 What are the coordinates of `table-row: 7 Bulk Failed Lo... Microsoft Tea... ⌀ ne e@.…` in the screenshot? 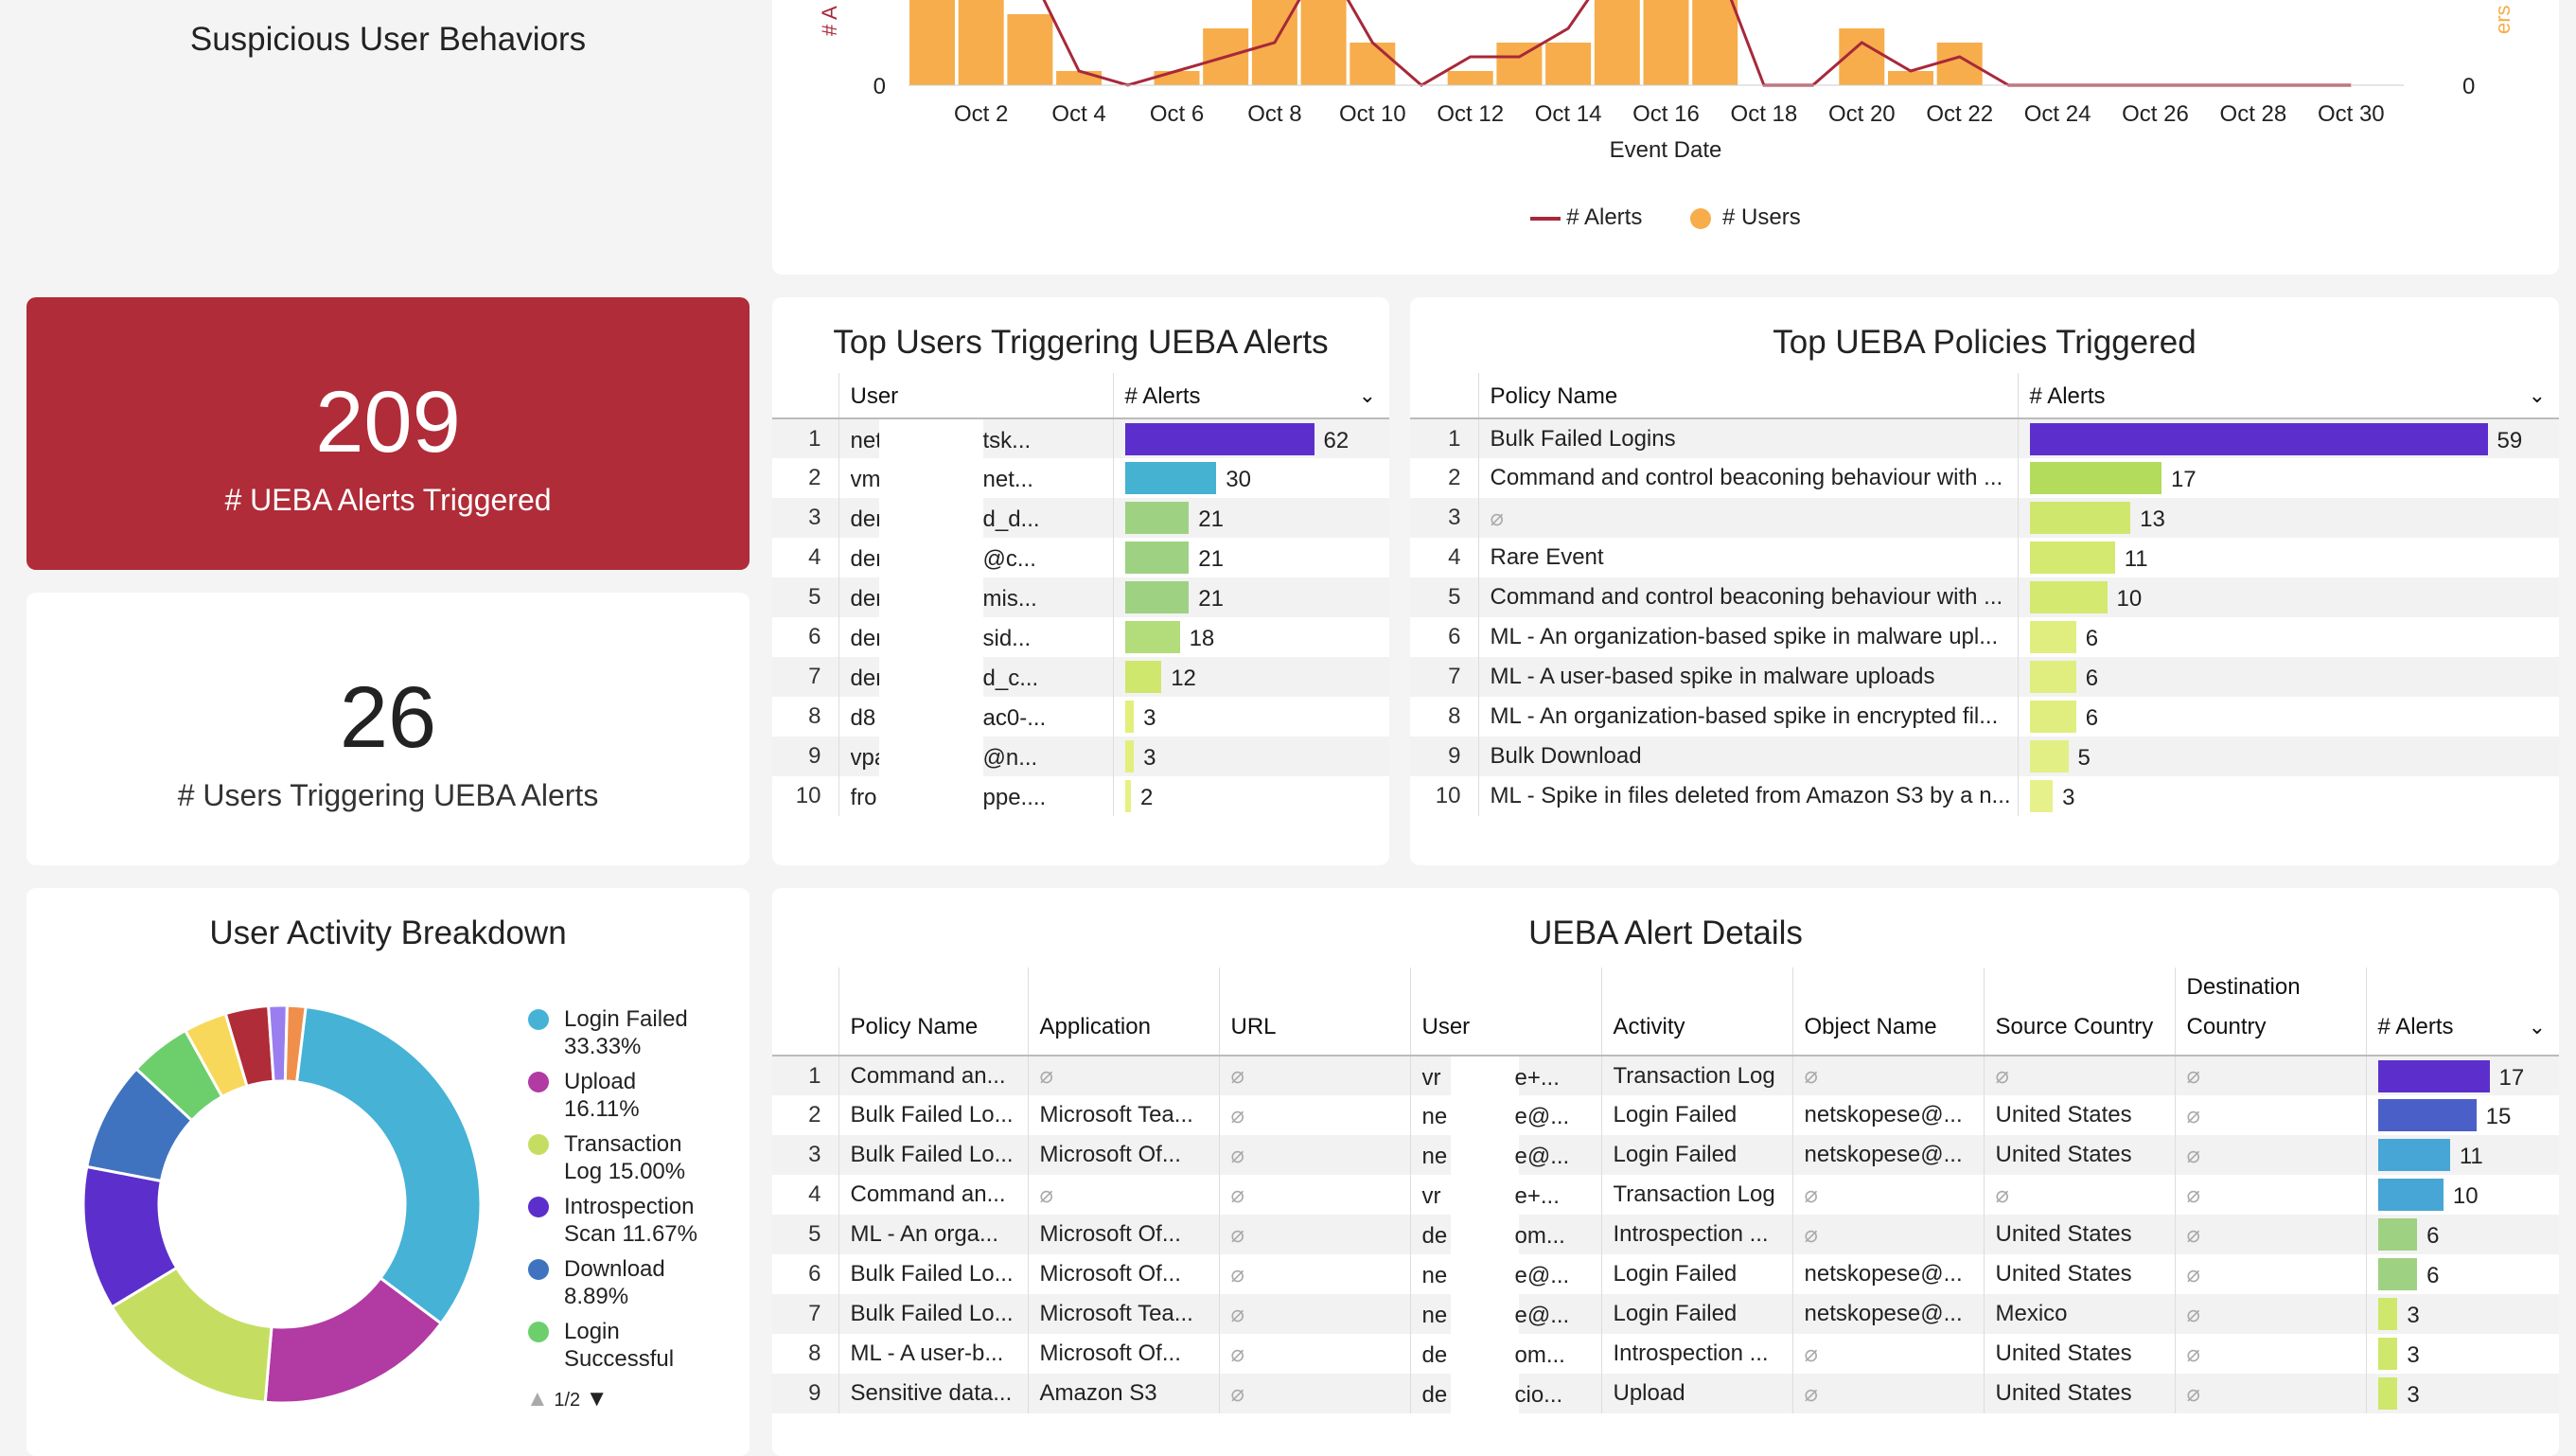 It's located at (1665, 1314).